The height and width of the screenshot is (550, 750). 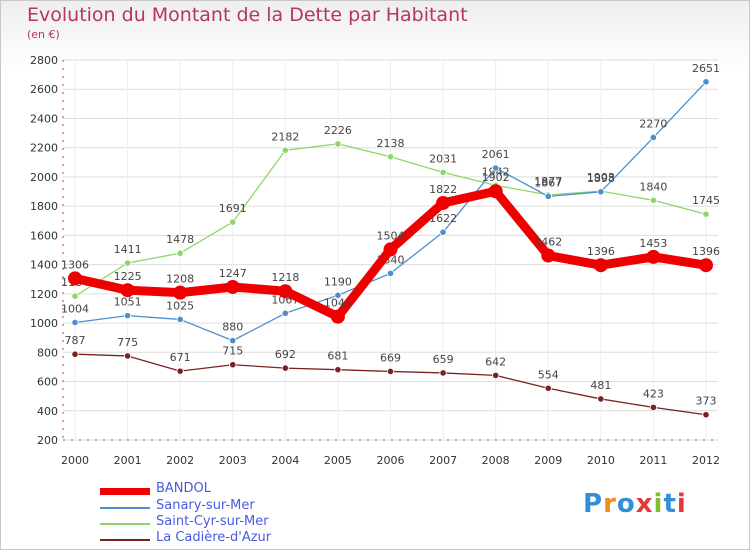 I want to click on data-label: 1902, so click(x=496, y=177).